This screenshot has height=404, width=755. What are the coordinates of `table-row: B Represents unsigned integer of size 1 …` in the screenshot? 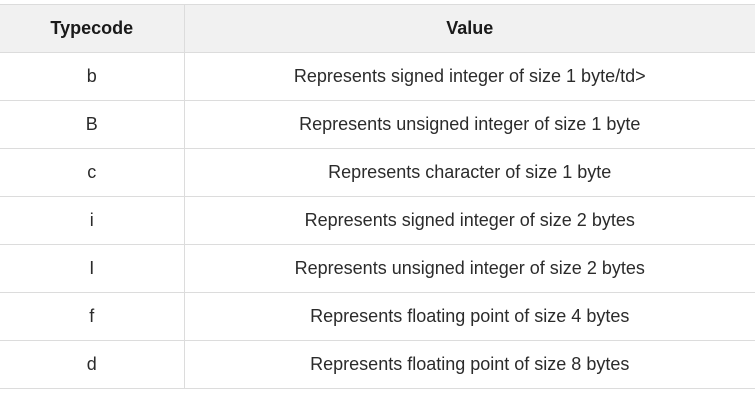 It's located at (377, 124).